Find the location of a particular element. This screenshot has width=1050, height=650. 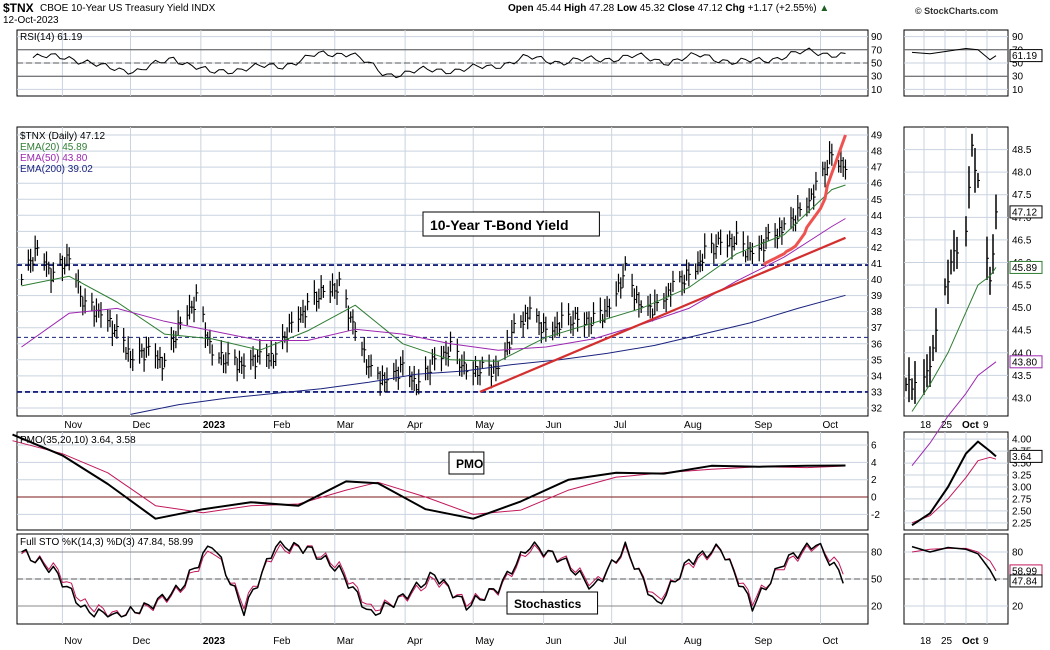

zoom-pmo-tick-label: 4.00 is located at coordinates (1022, 440).